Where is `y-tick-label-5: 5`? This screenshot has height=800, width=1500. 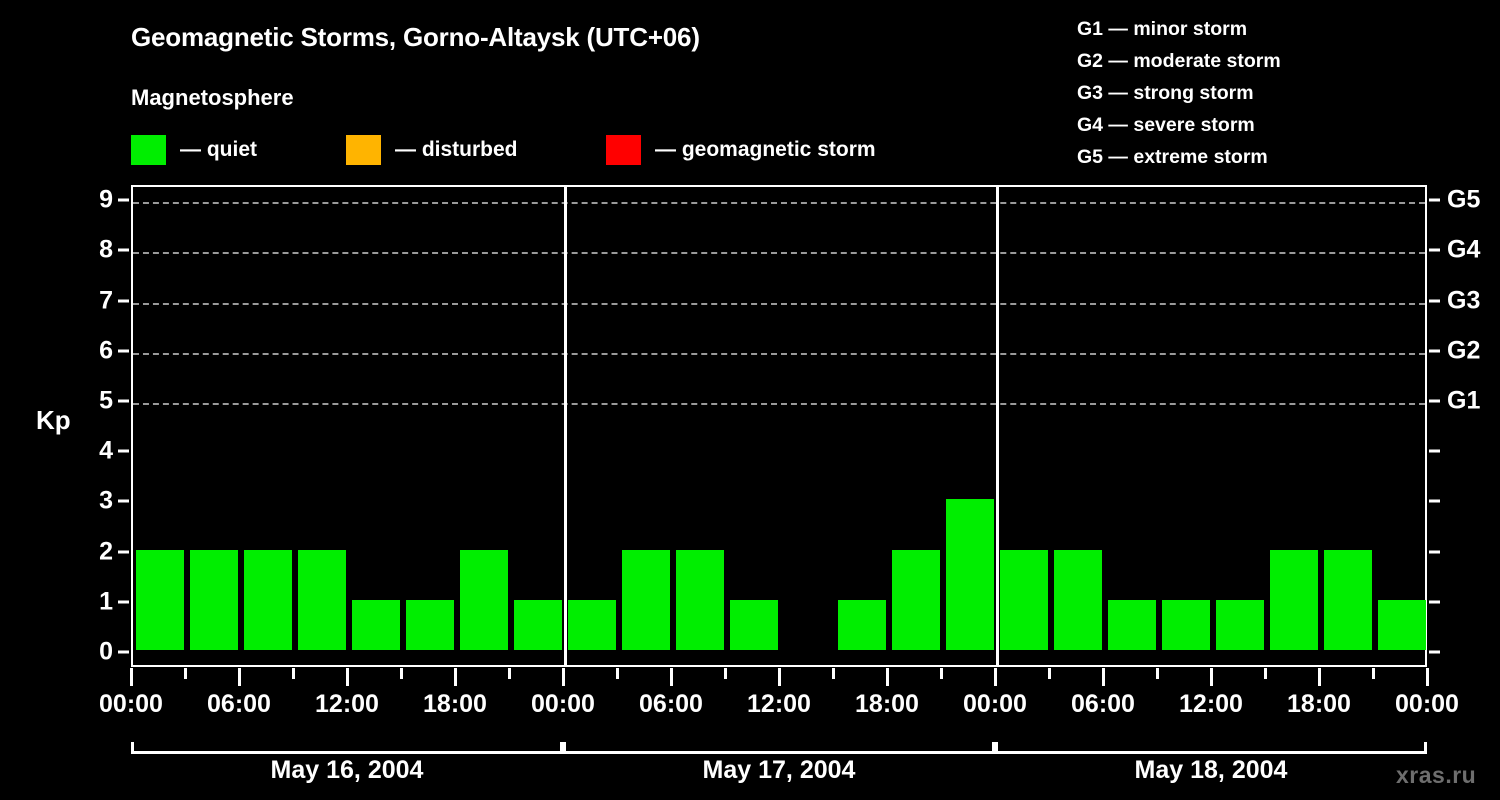 y-tick-label-5: 5 is located at coordinates (106, 400).